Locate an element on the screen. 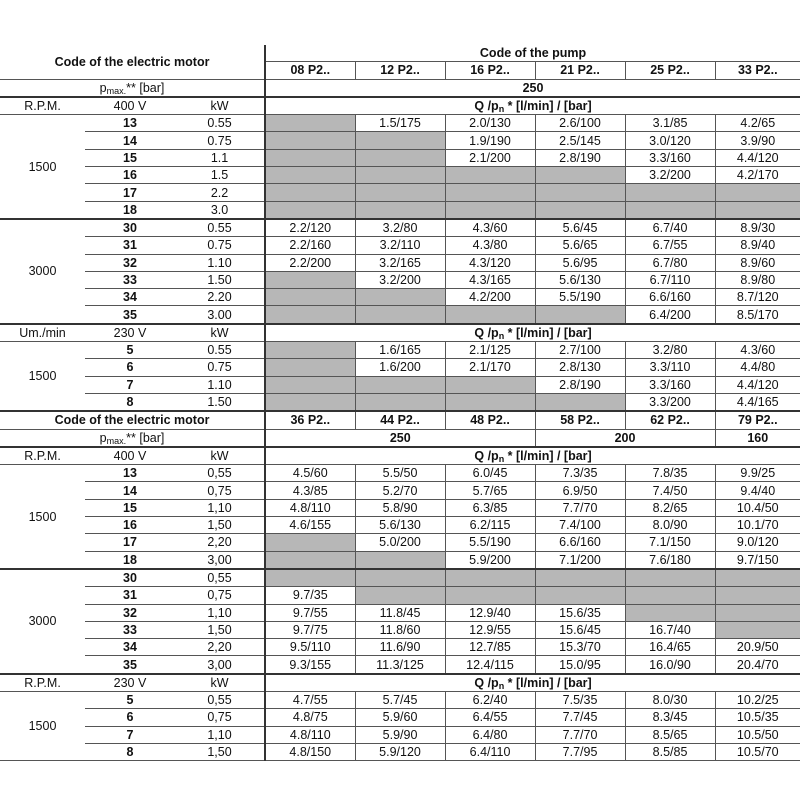 This screenshot has width=800, height=800. power-kw: 1.5 is located at coordinates (220, 175).